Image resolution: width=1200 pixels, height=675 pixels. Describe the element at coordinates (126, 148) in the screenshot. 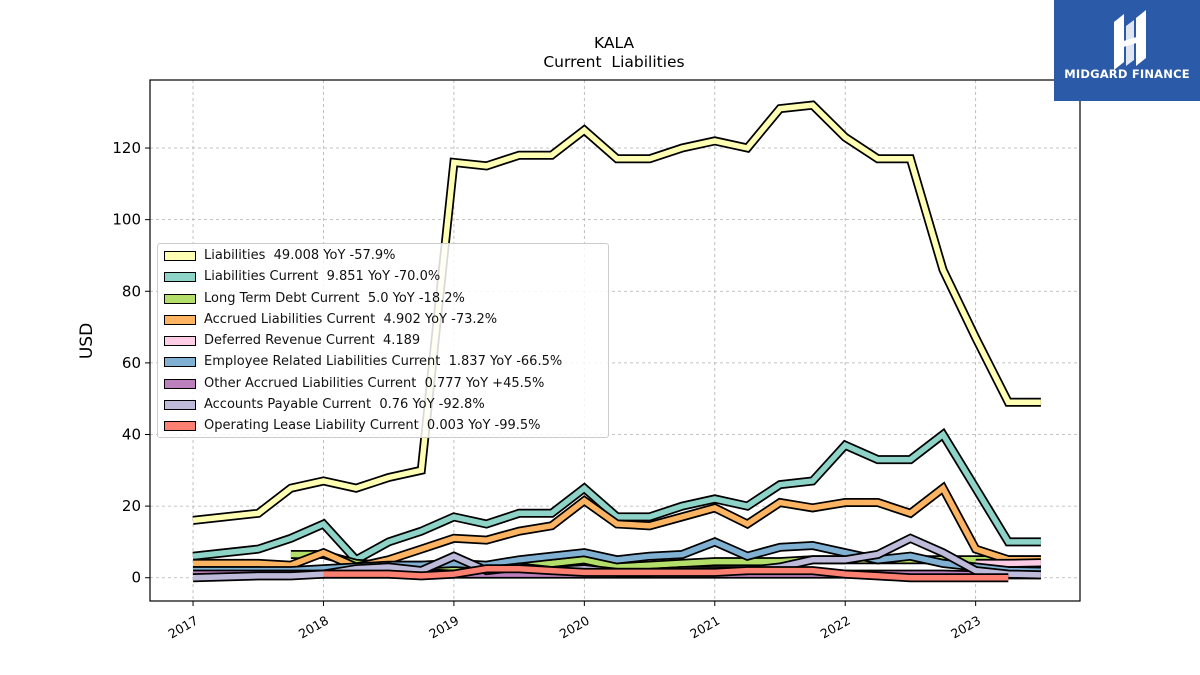

I see `y-tick-label: 120` at that location.